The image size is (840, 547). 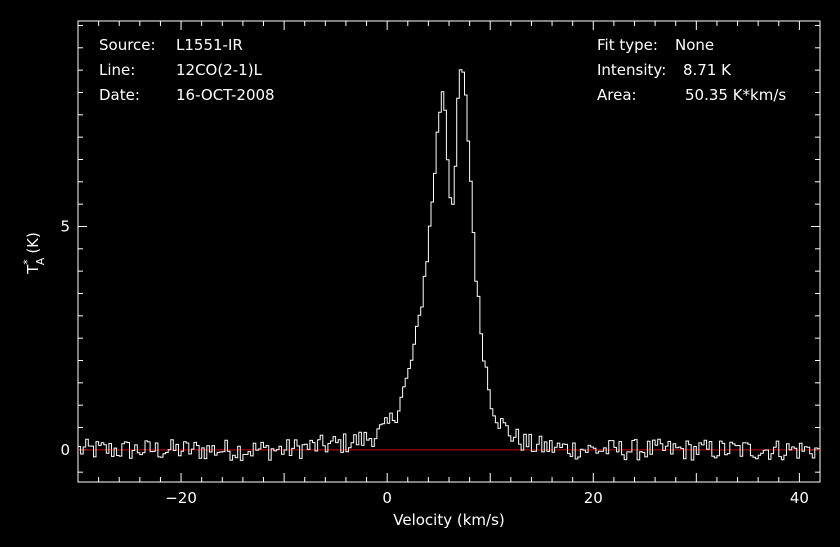 I want to click on x-tick-label: 20, so click(x=593, y=498).